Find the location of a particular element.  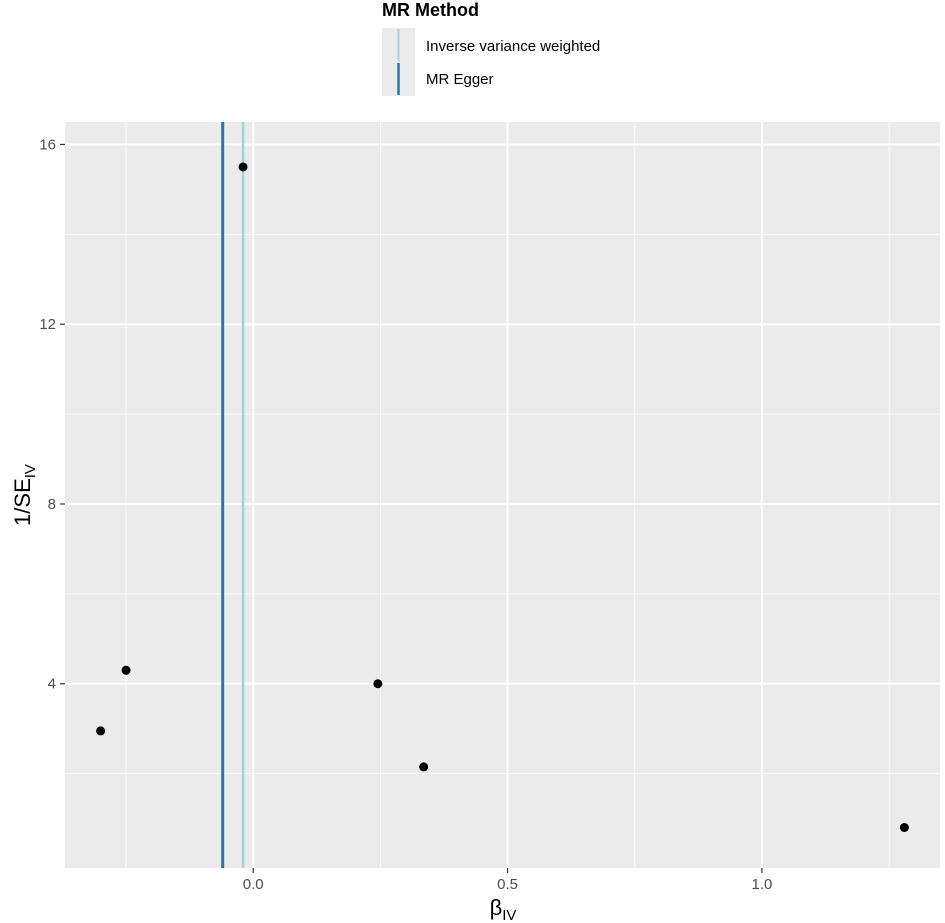

method-lines is located at coordinates (233, 495).